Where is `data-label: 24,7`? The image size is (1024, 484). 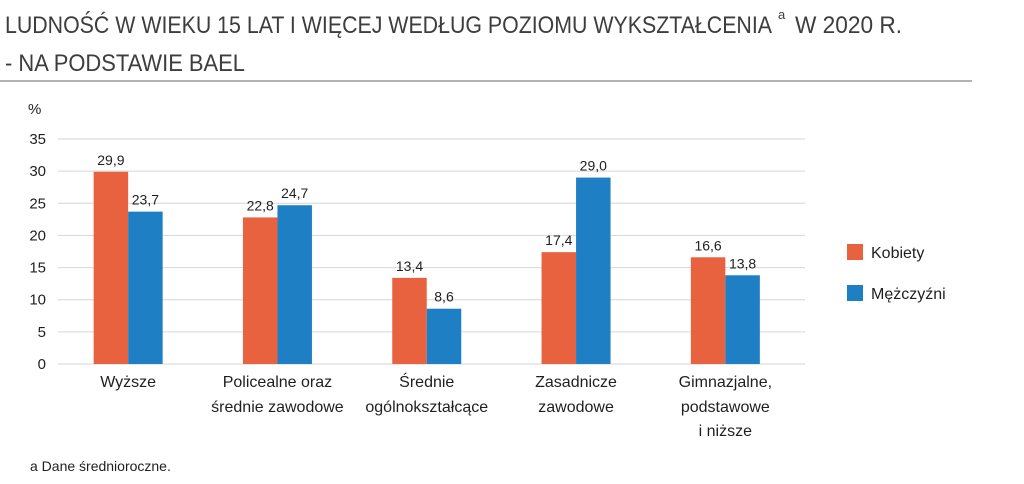
data-label: 24,7 is located at coordinates (294, 193).